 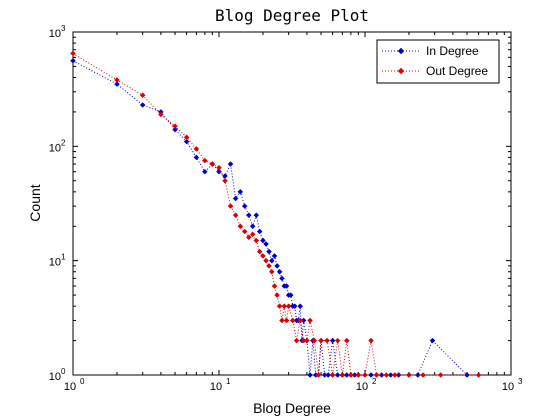 What do you see at coordinates (374, 381) in the screenshot?
I see `x-tick-exponent: 2` at bounding box center [374, 381].